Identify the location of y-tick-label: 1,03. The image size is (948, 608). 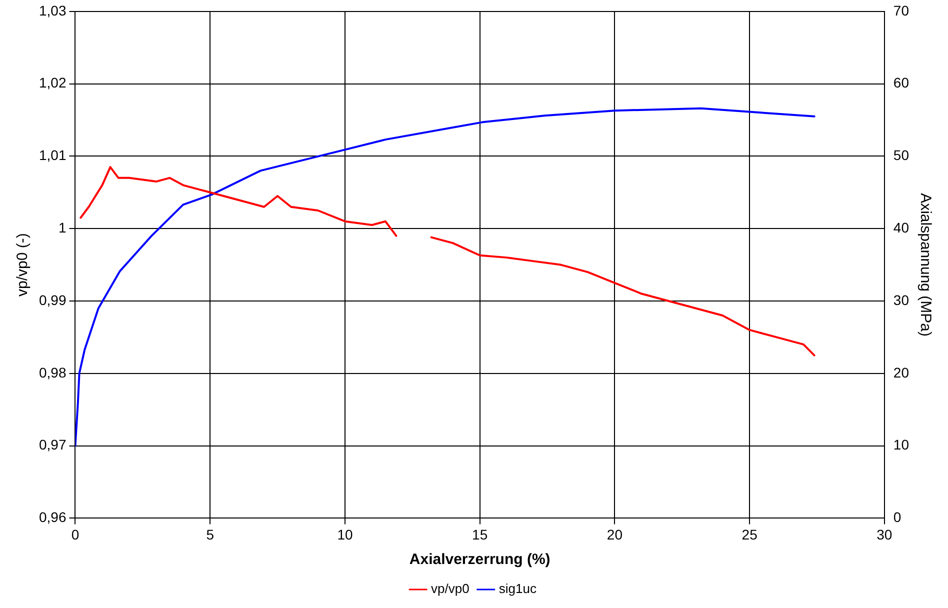
(52, 10).